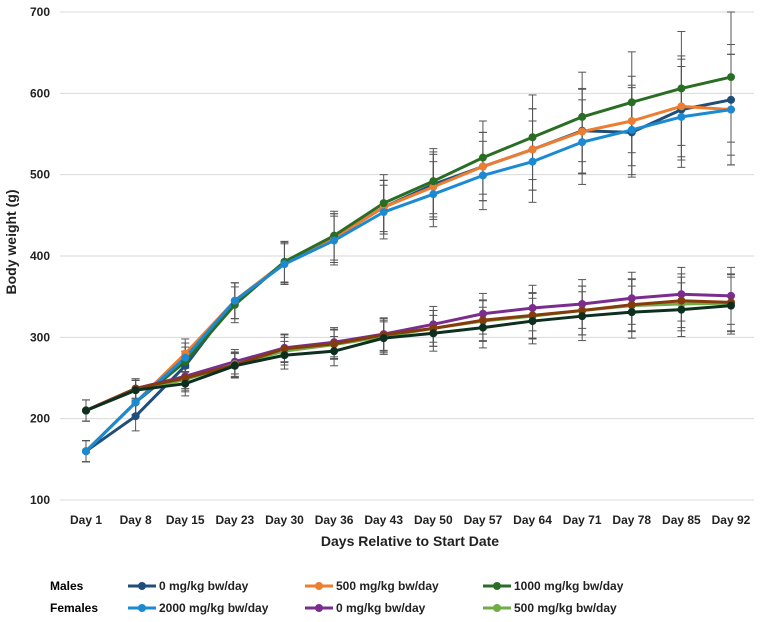 The image size is (760, 622). I want to click on y-tick-label: 300, so click(40, 337).